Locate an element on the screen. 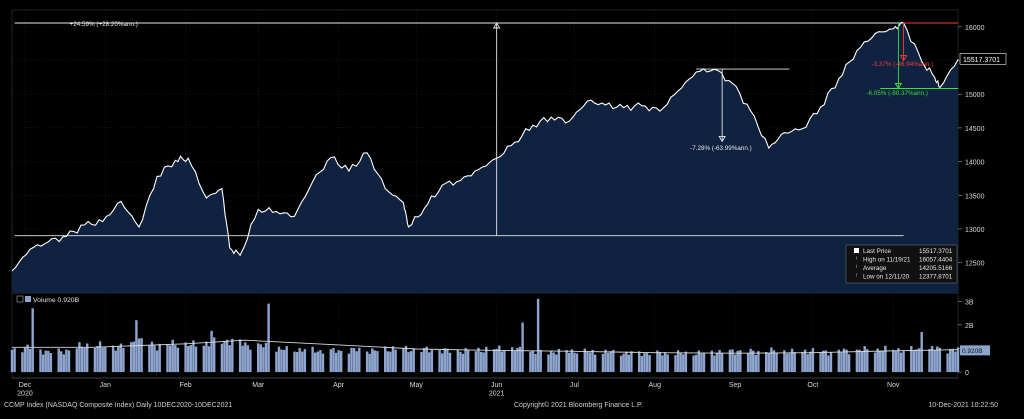  legend-label: High on 11/19/21 is located at coordinates (887, 260).